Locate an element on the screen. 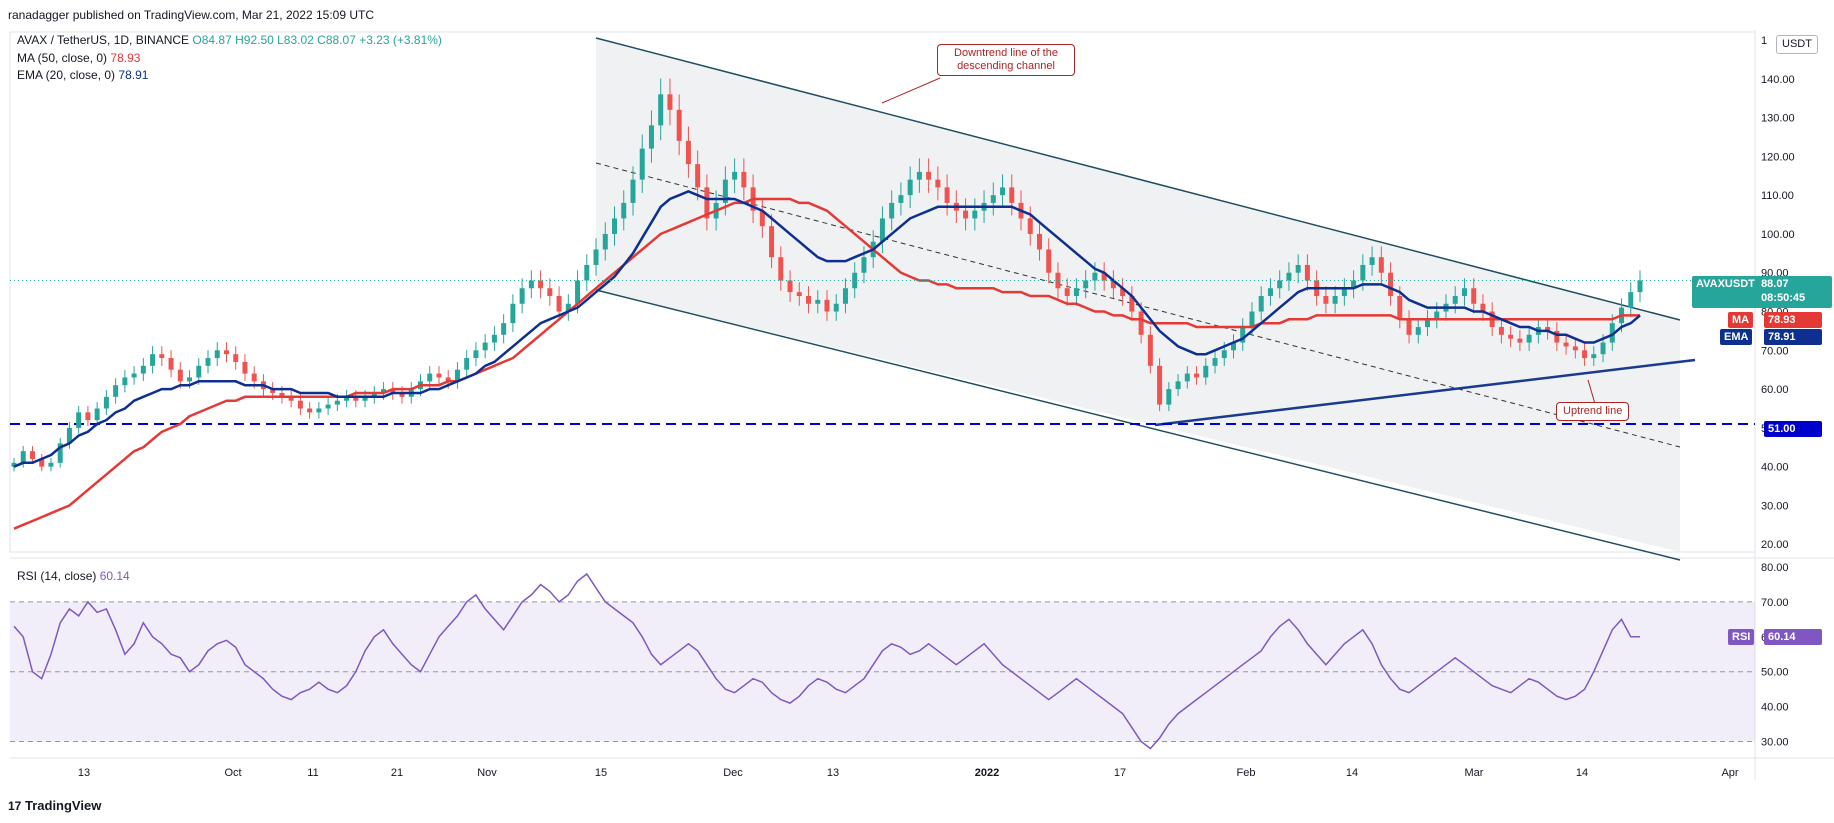 The image size is (1834, 823). price-tick-label: 20.00 is located at coordinates (1775, 545).